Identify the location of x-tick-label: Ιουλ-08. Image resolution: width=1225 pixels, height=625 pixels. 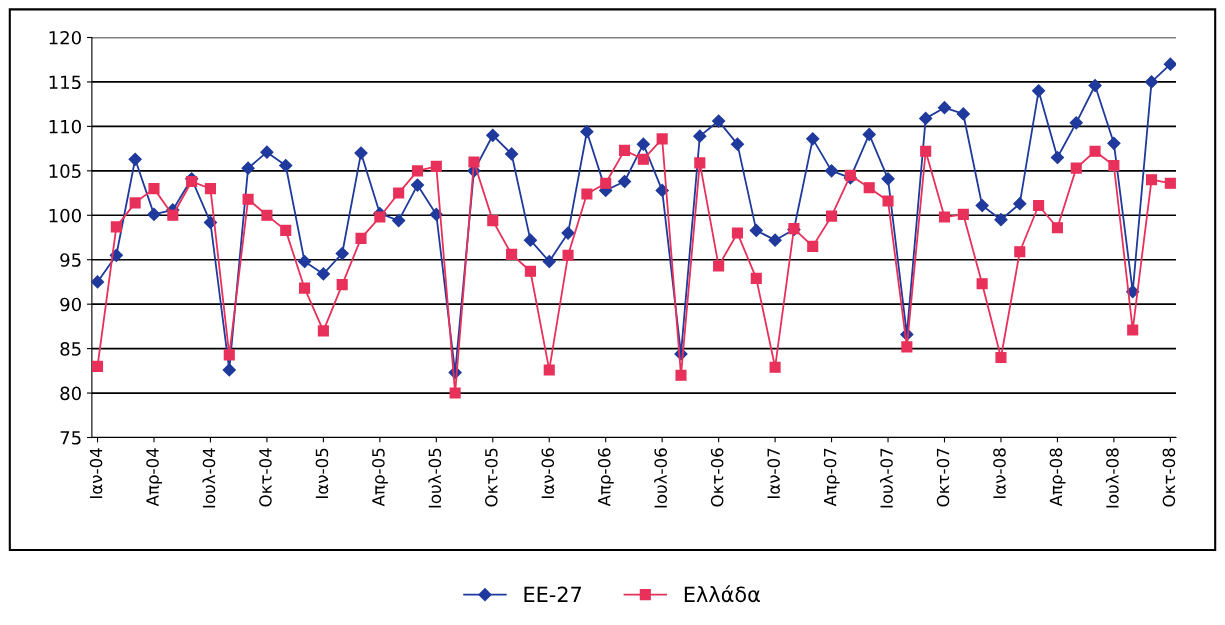
(1112, 478).